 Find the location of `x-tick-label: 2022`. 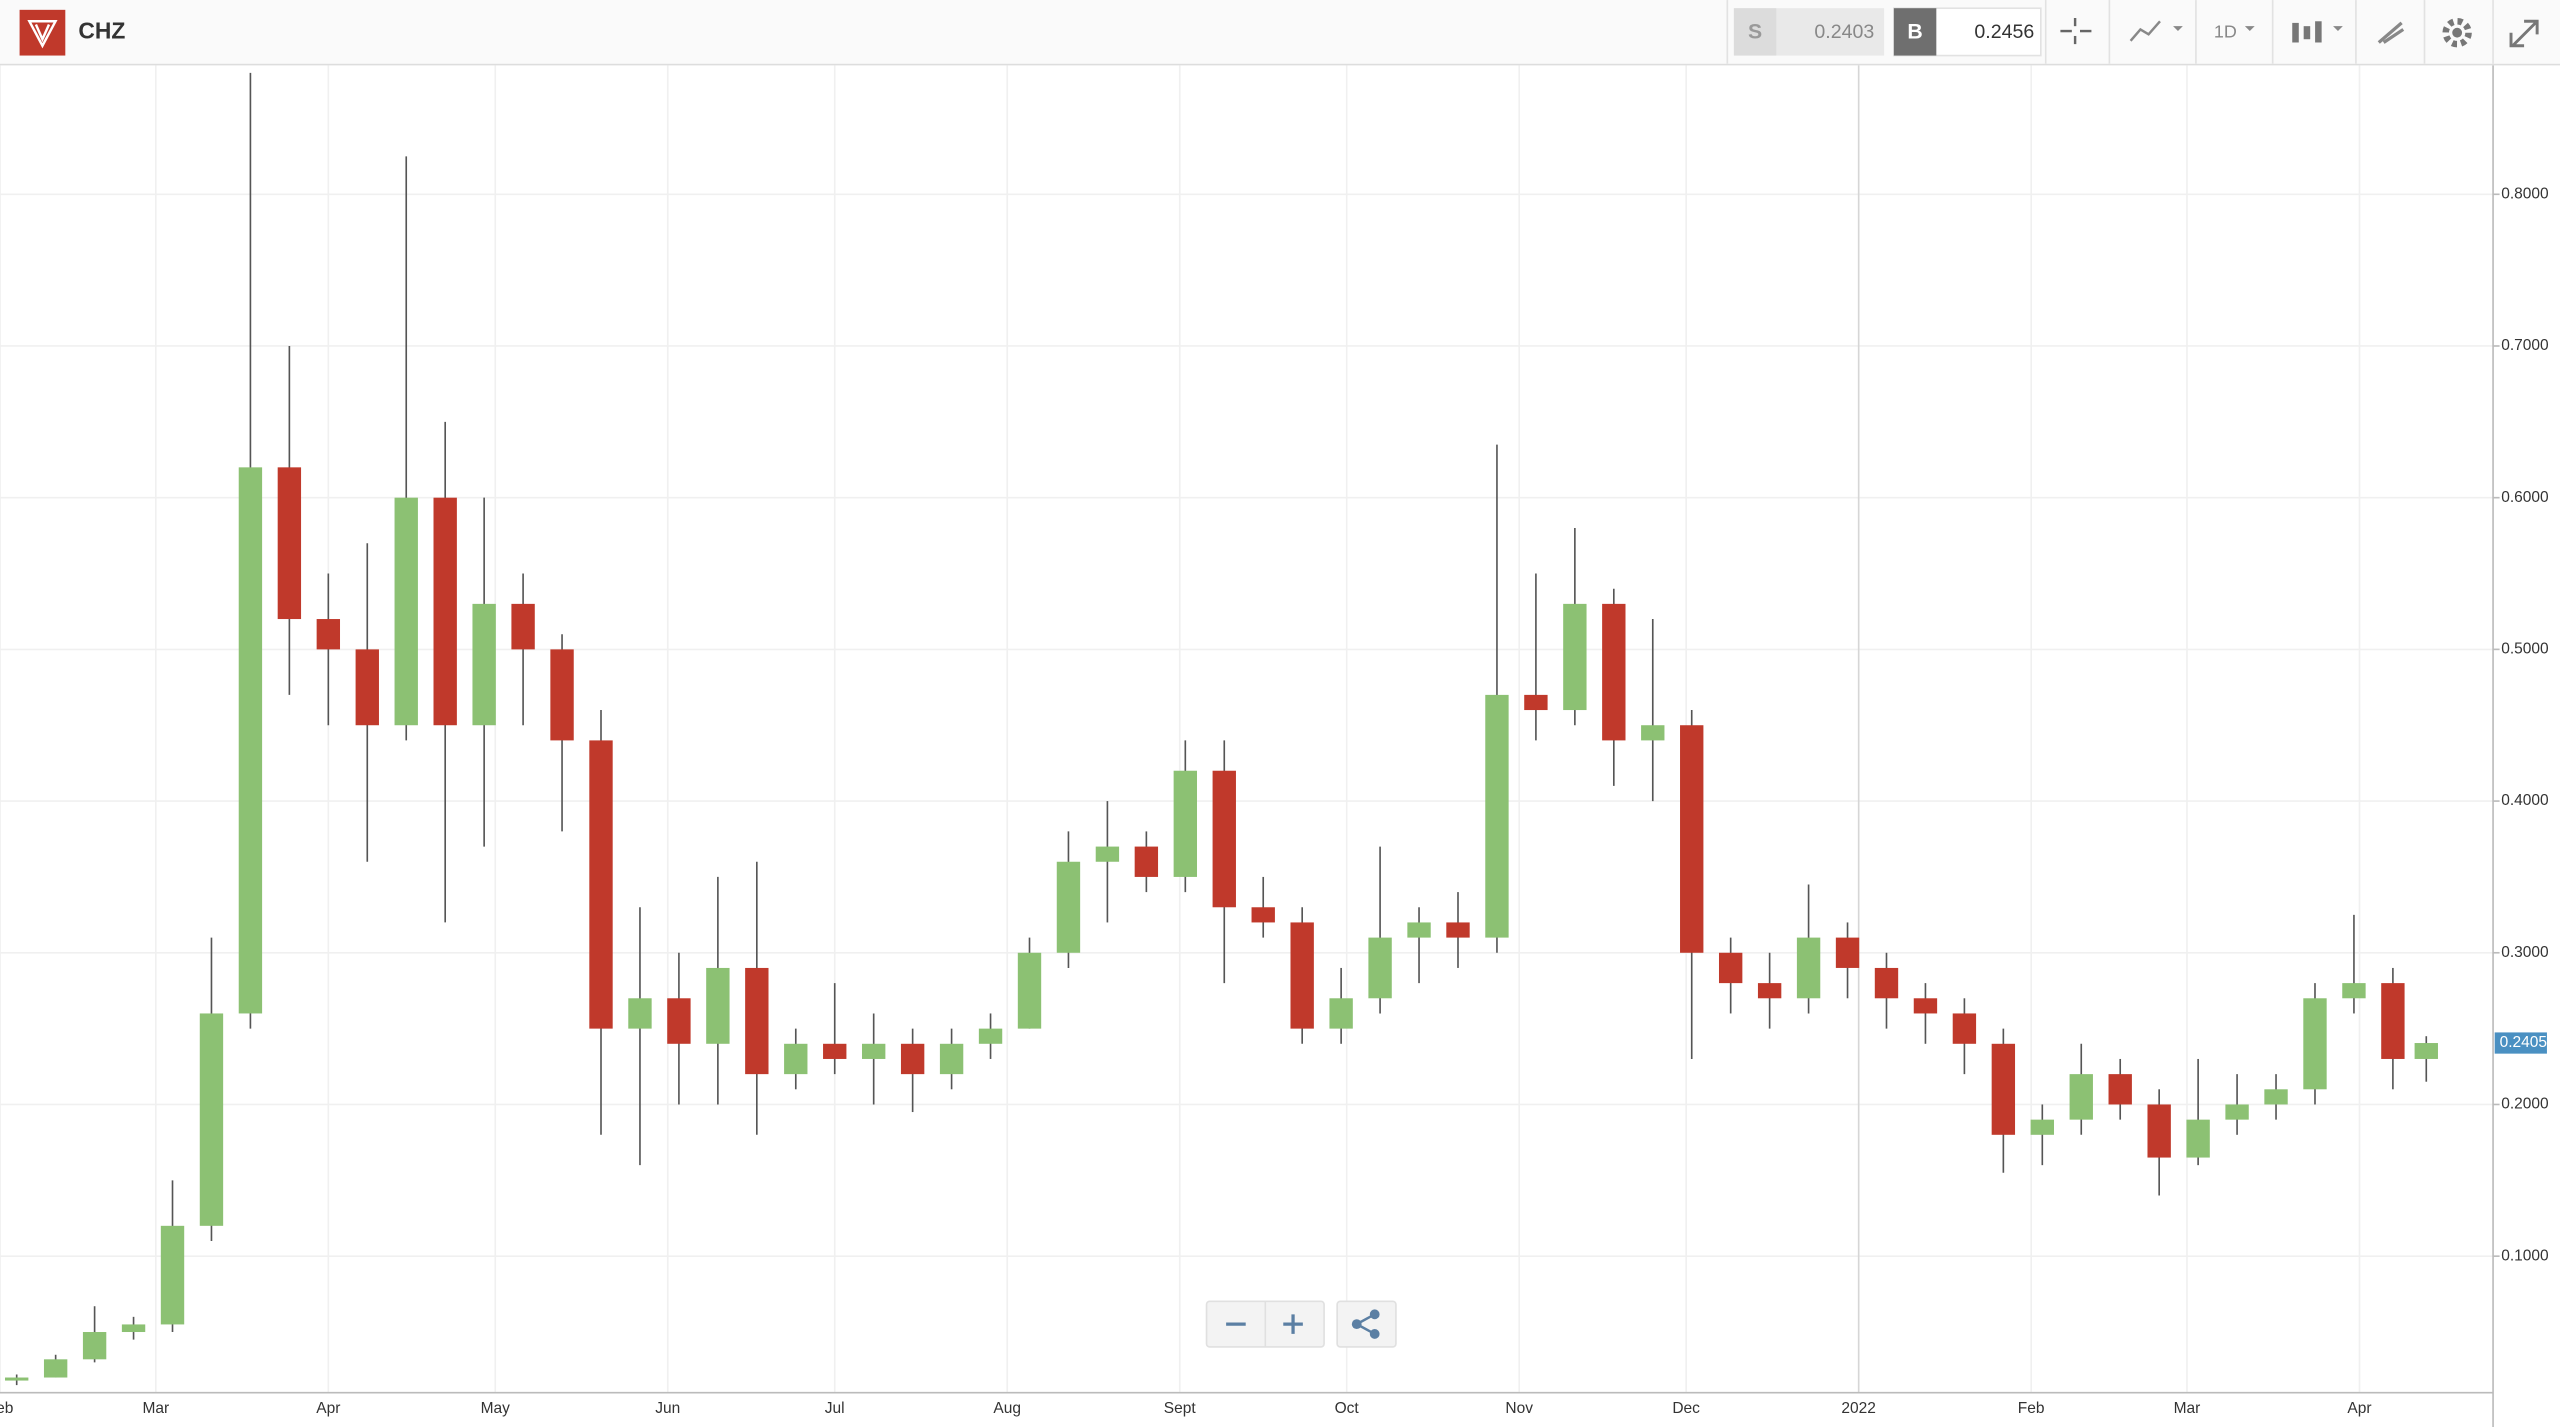

x-tick-label: 2022 is located at coordinates (1858, 1408).